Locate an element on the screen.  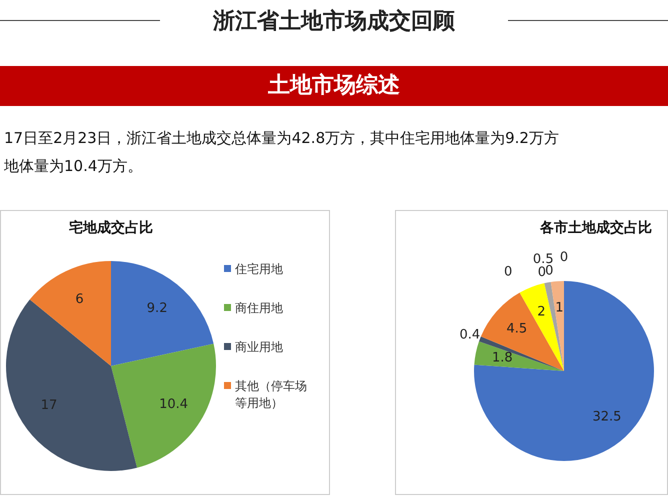
text: 浙江省土地市场成交回顾 is located at coordinates (334, 22).